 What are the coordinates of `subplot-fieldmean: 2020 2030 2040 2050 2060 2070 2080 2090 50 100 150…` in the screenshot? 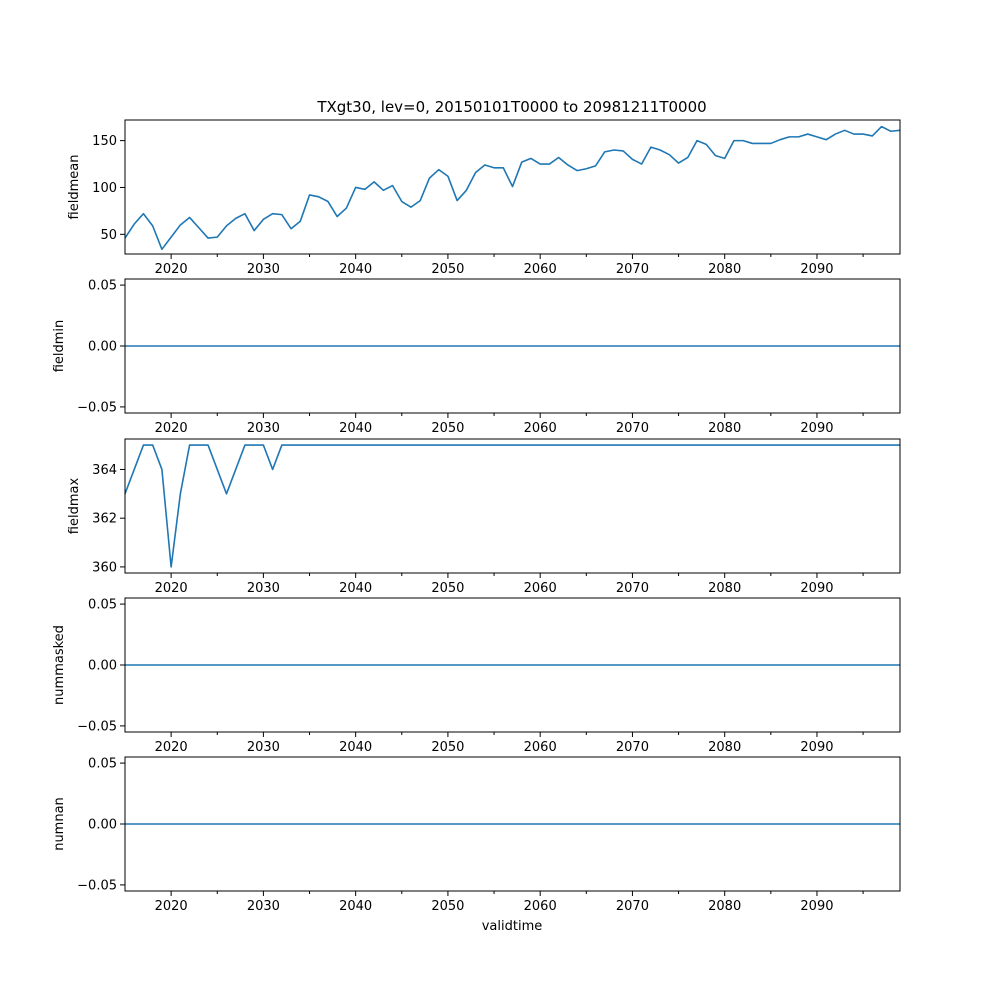 It's located at (484, 198).